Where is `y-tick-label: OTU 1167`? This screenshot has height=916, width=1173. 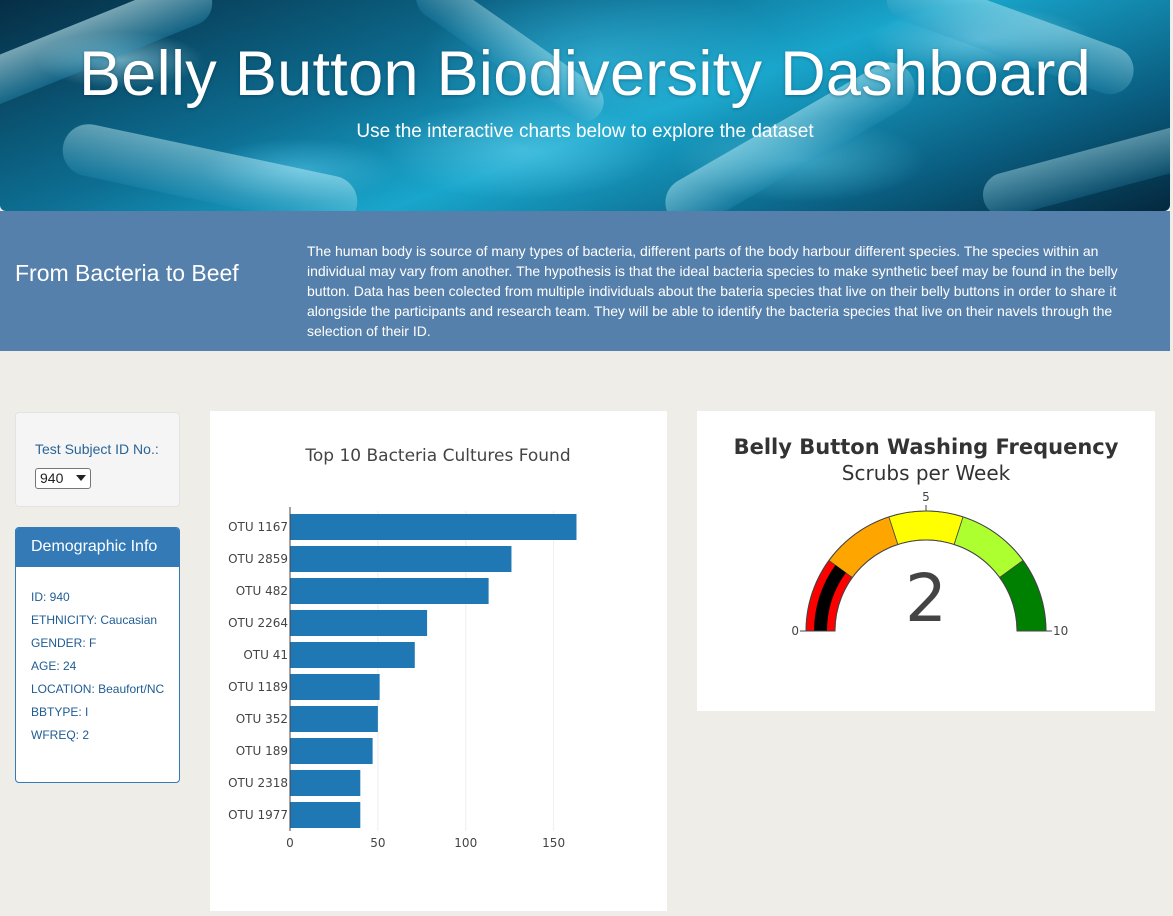 y-tick-label: OTU 1167 is located at coordinates (258, 527).